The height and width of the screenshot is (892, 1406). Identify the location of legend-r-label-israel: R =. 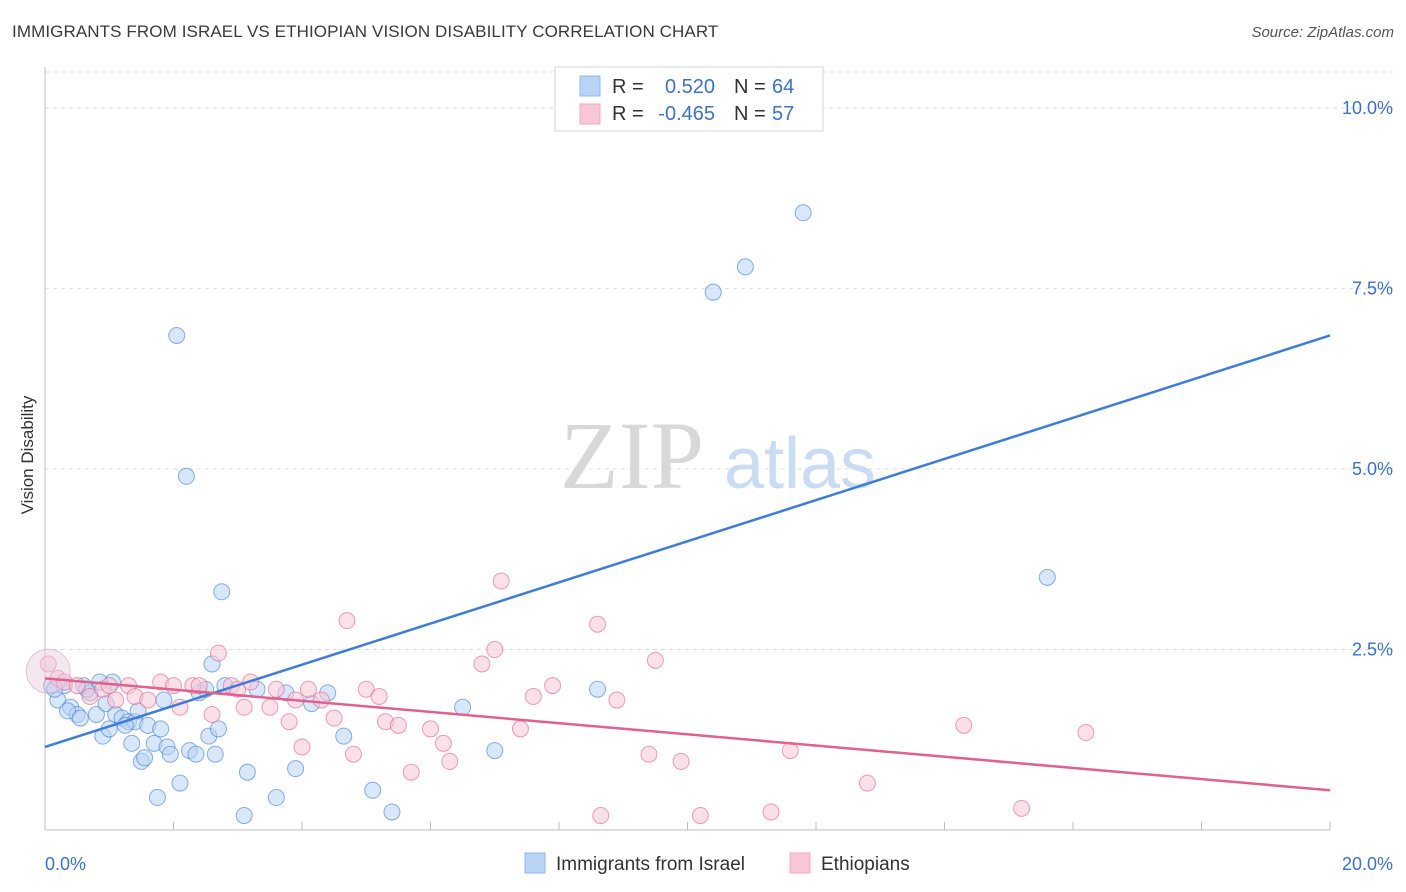
(628, 87).